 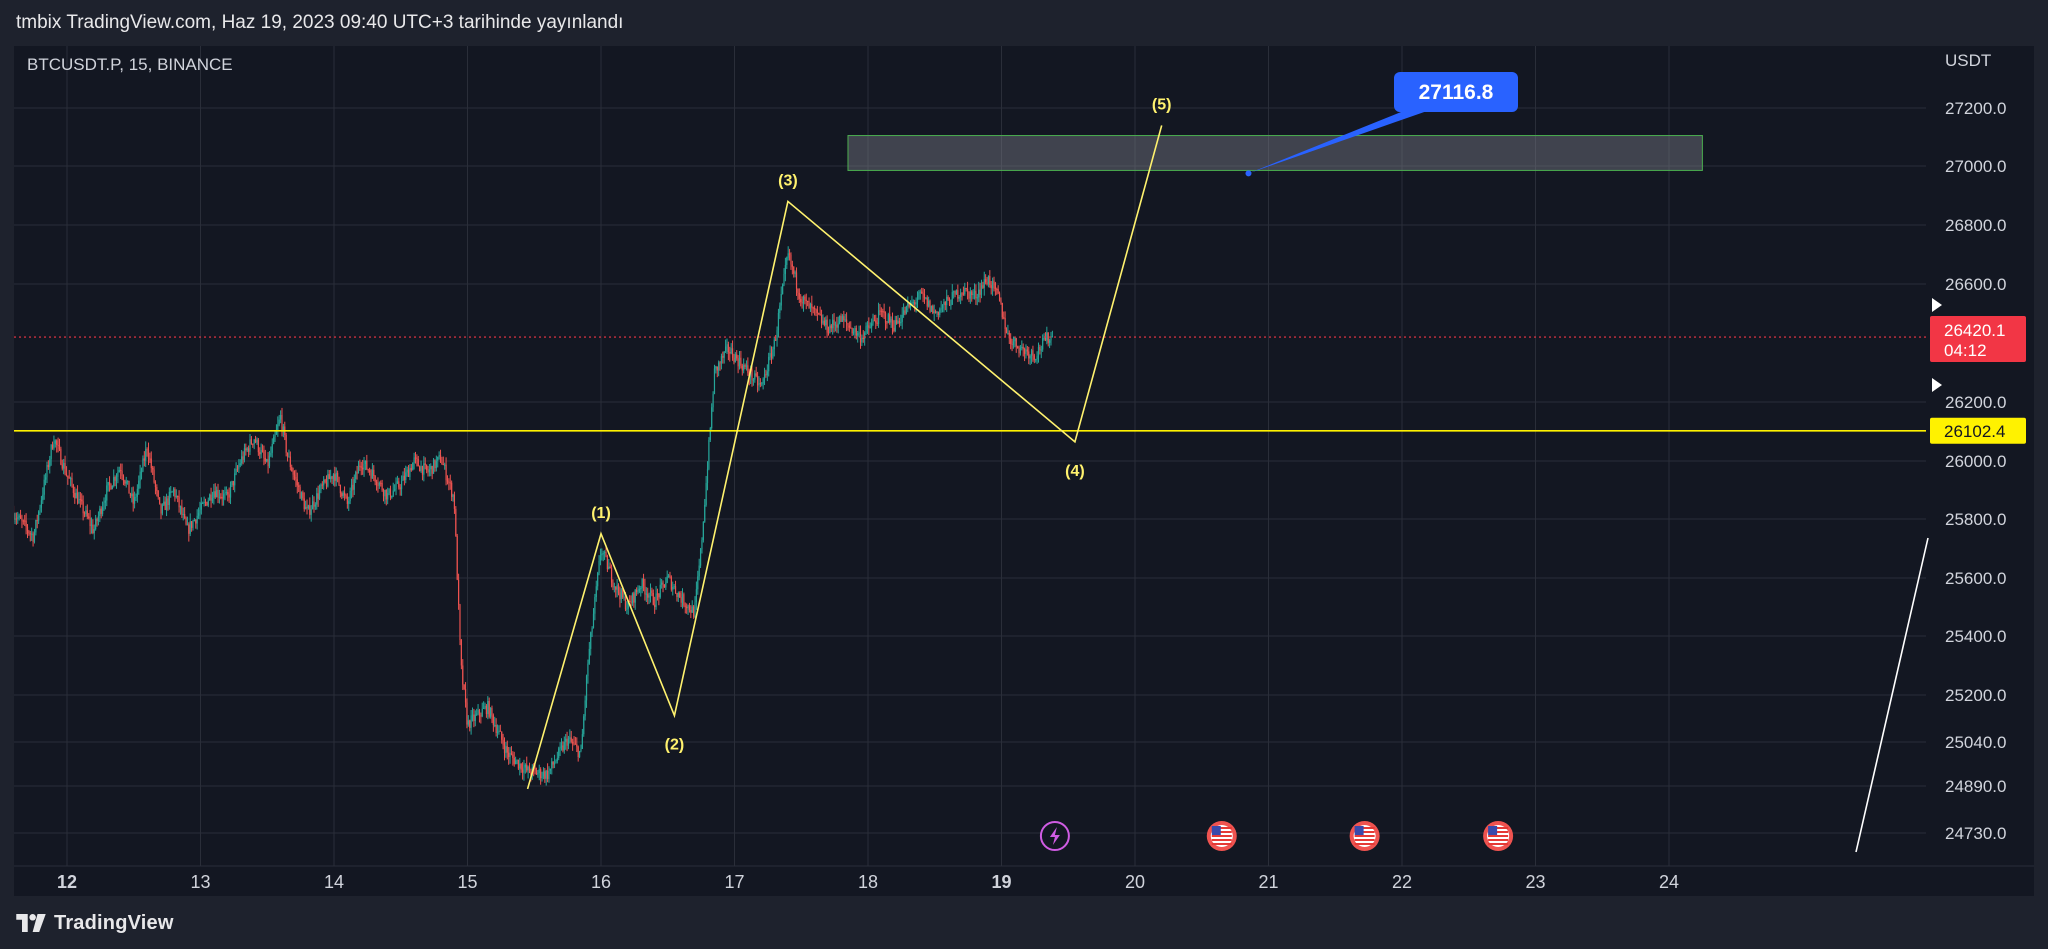 What do you see at coordinates (1276, 836) in the screenshot?
I see `event-markers` at bounding box center [1276, 836].